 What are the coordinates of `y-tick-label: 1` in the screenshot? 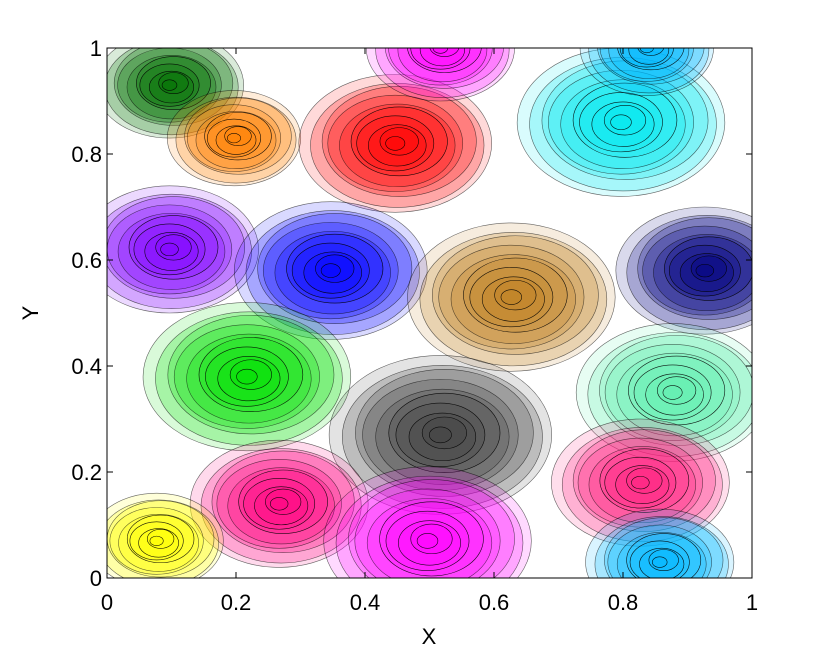 It's located at (96, 48).